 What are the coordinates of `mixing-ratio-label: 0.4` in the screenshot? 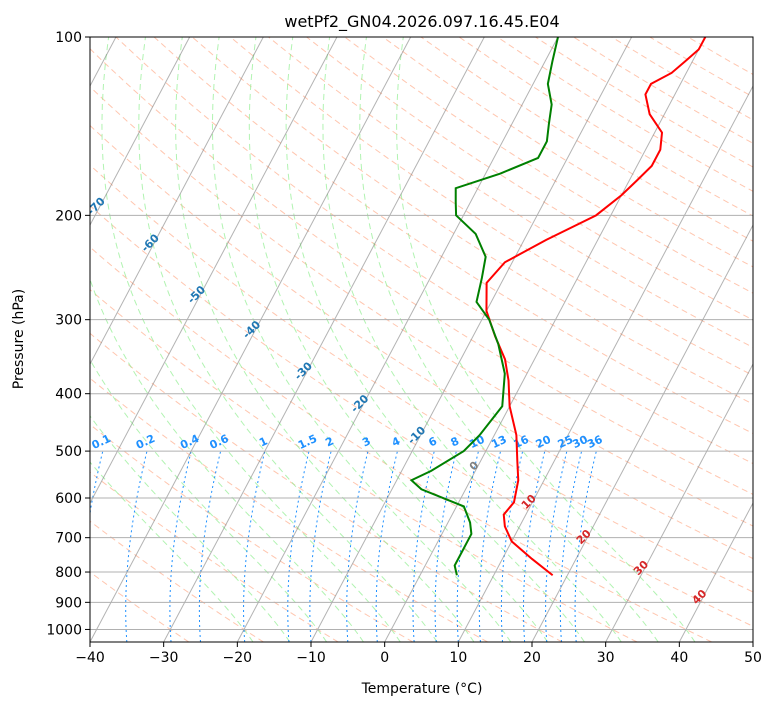 It's located at (189, 442).